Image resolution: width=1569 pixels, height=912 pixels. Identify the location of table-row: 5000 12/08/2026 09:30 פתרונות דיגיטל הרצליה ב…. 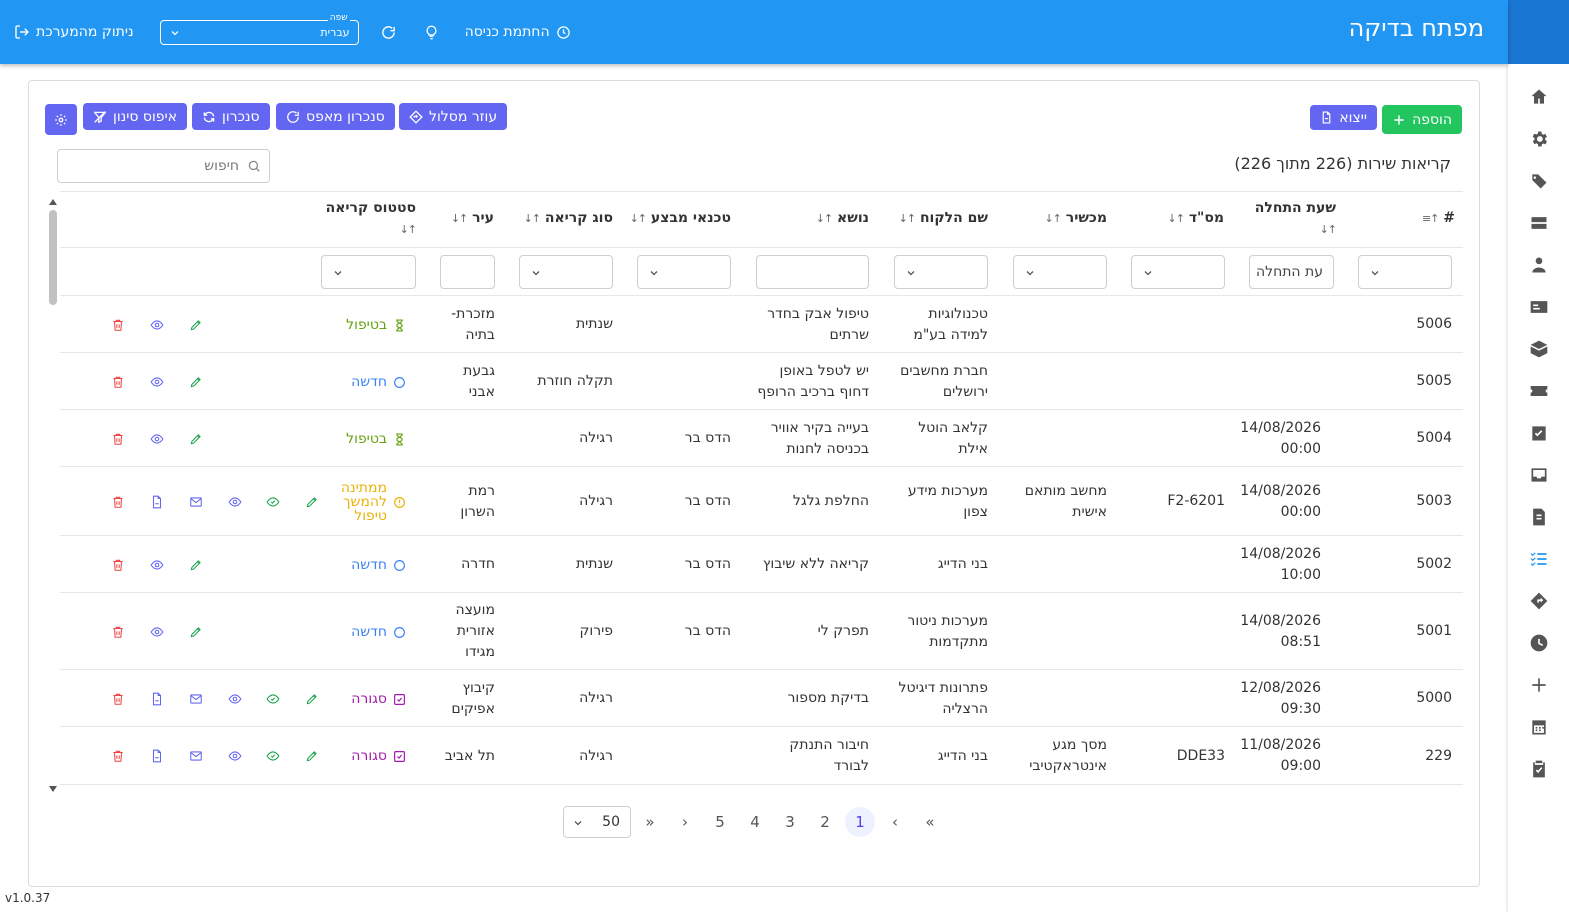
(761, 698).